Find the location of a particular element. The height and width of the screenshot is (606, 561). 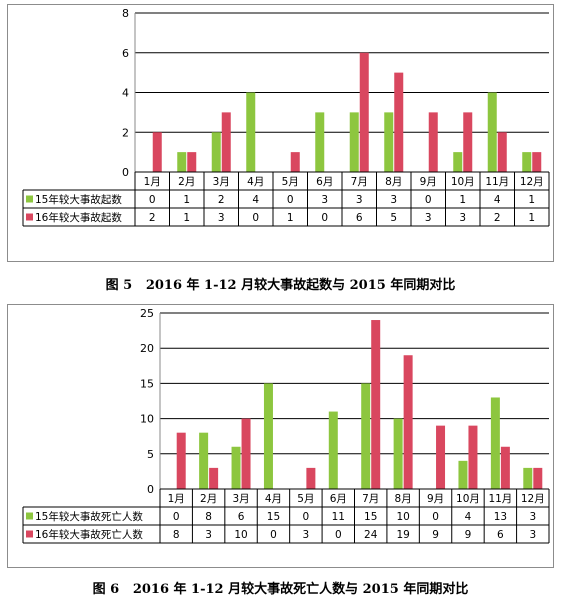

data-label: 8 is located at coordinates (208, 517).